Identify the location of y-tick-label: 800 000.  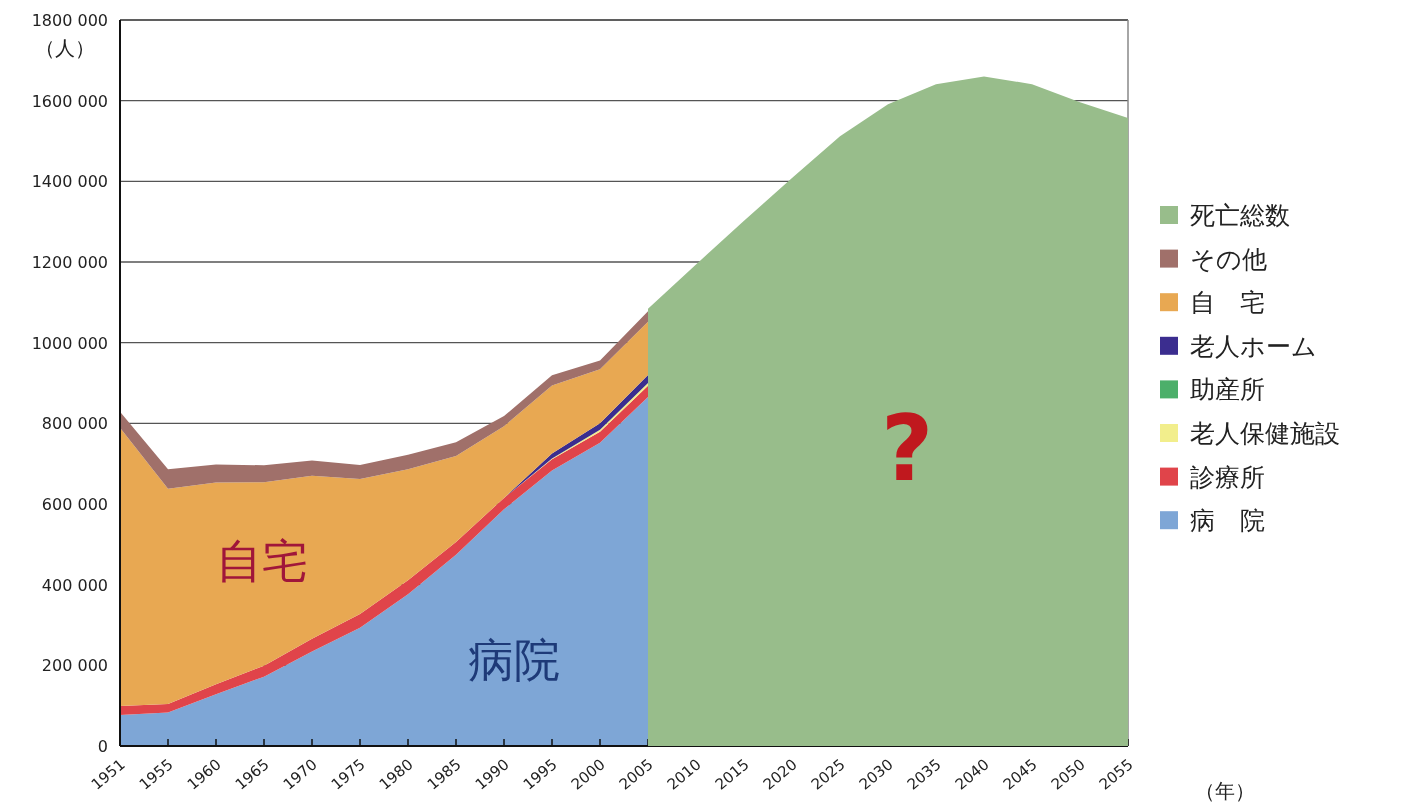
(74, 424).